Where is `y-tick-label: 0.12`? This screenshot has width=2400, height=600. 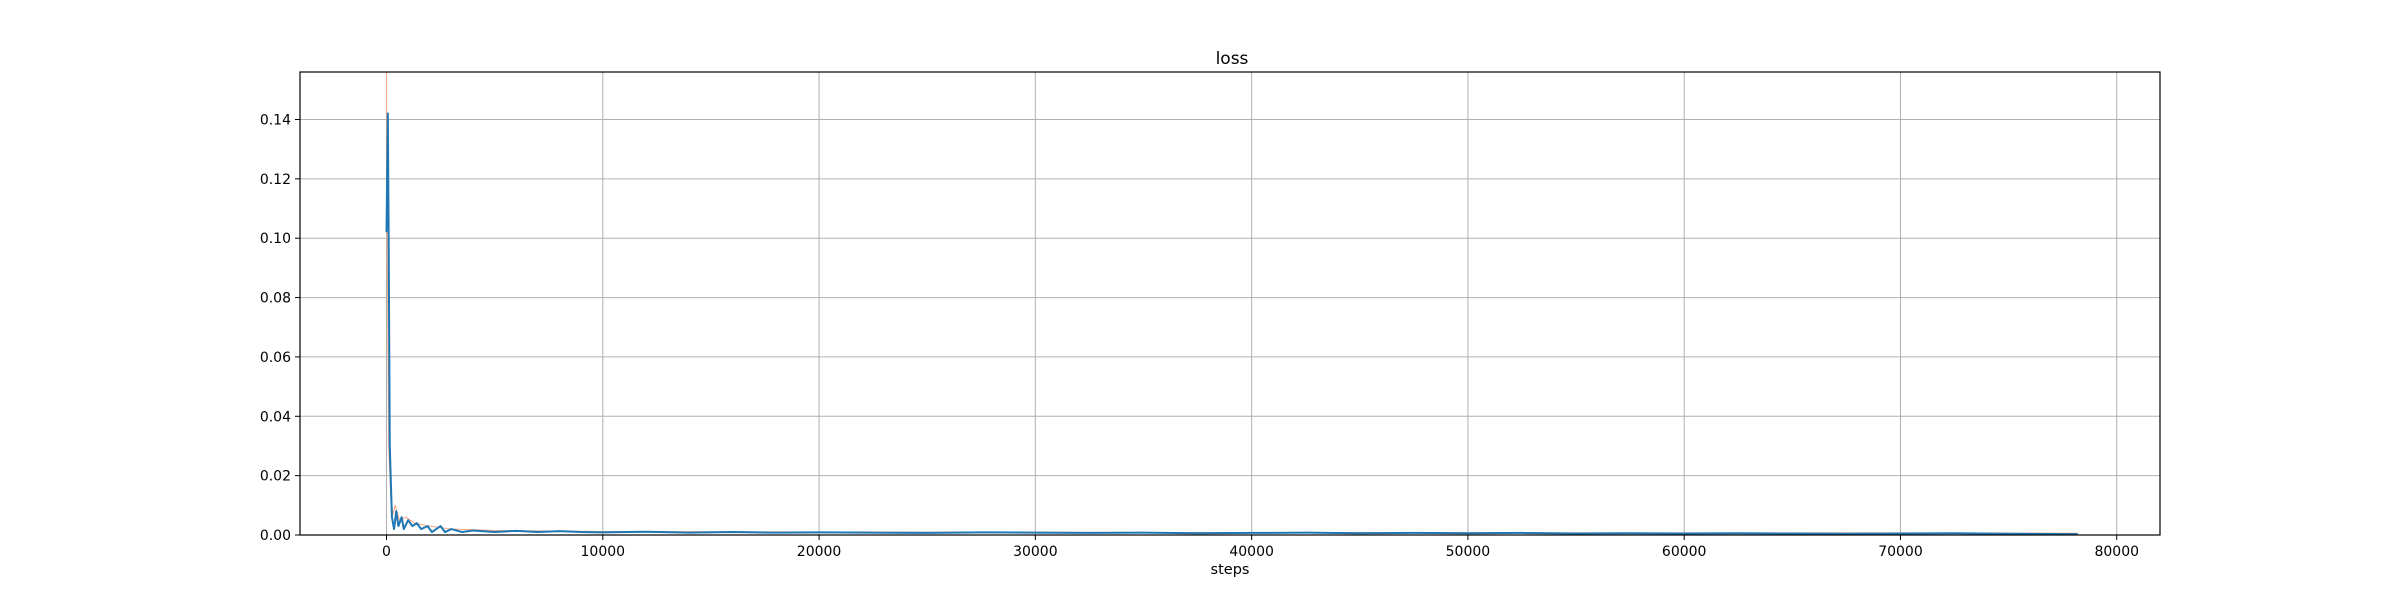
y-tick-label: 0.12 is located at coordinates (275, 180).